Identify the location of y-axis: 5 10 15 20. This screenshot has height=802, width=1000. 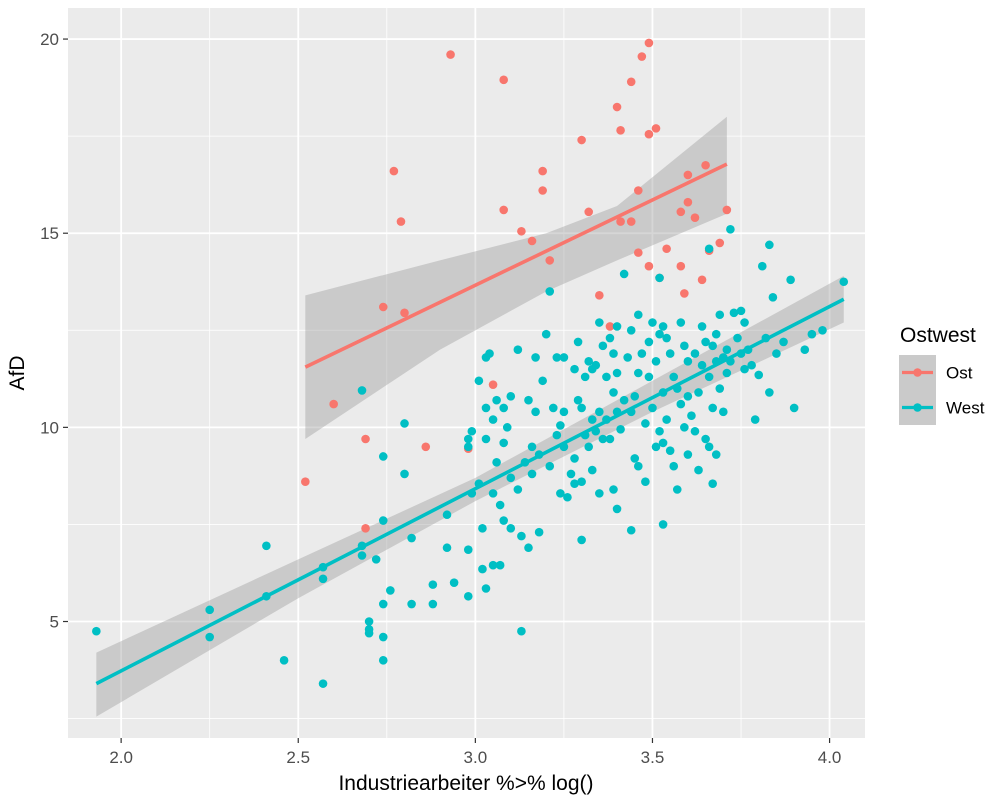
(54, 331).